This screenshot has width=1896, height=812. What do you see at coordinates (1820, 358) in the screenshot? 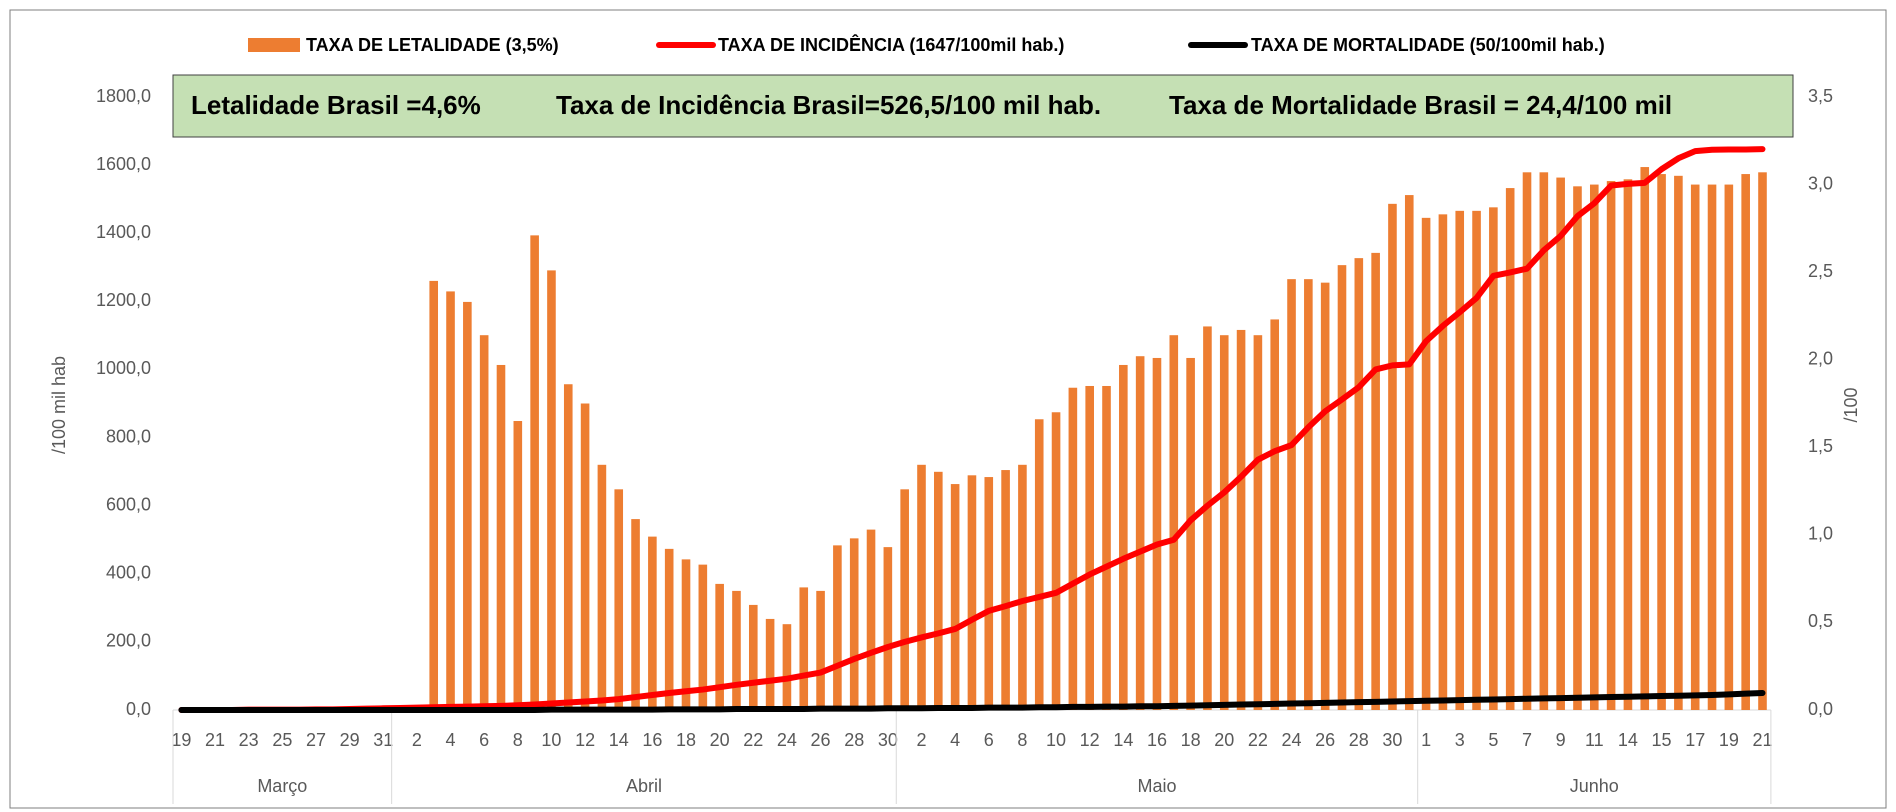
I see `y2-tick-label: 2,0` at bounding box center [1820, 358].